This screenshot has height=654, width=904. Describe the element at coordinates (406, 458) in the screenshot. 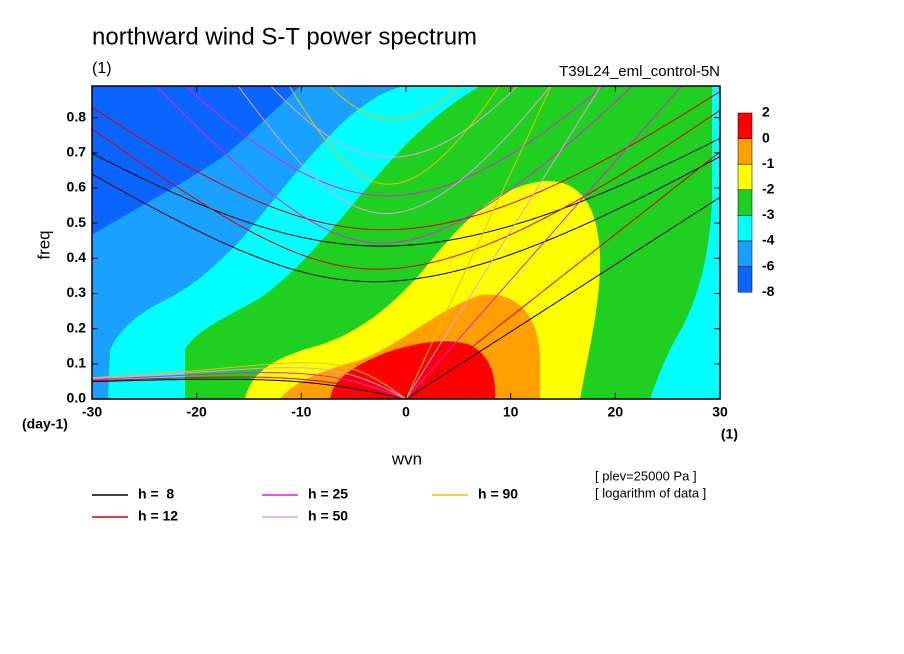

I see `x-axis-label: wvn` at that location.